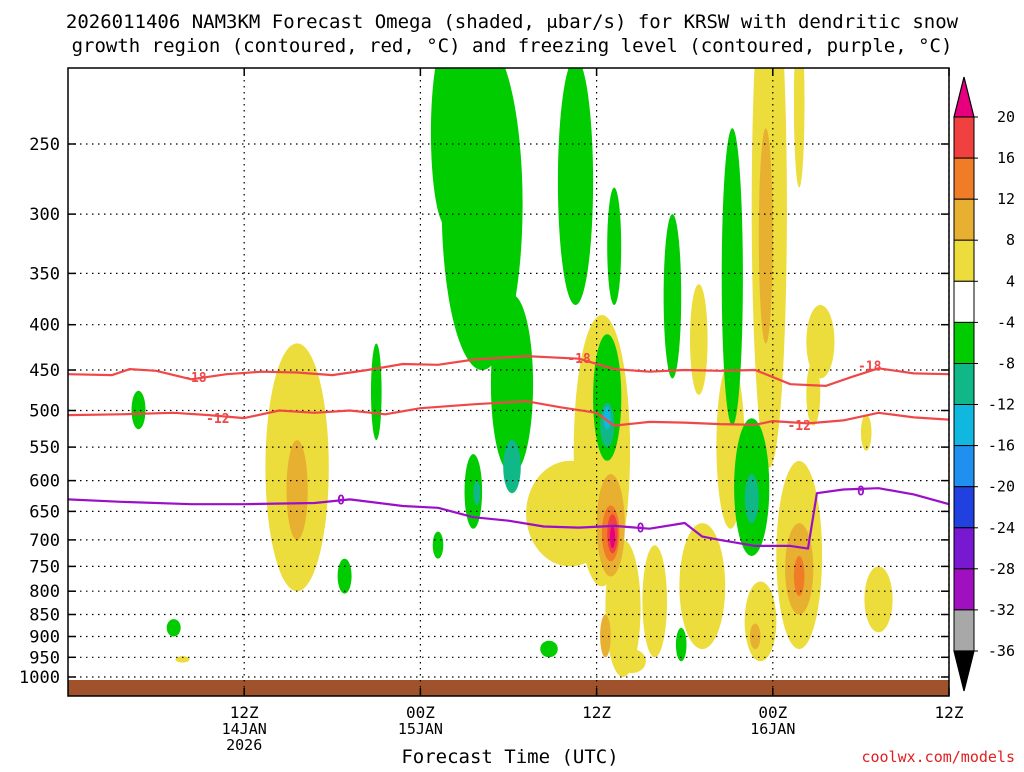 This screenshot has width=1024, height=772. I want to click on y-tick-label-950: 950, so click(44, 658).